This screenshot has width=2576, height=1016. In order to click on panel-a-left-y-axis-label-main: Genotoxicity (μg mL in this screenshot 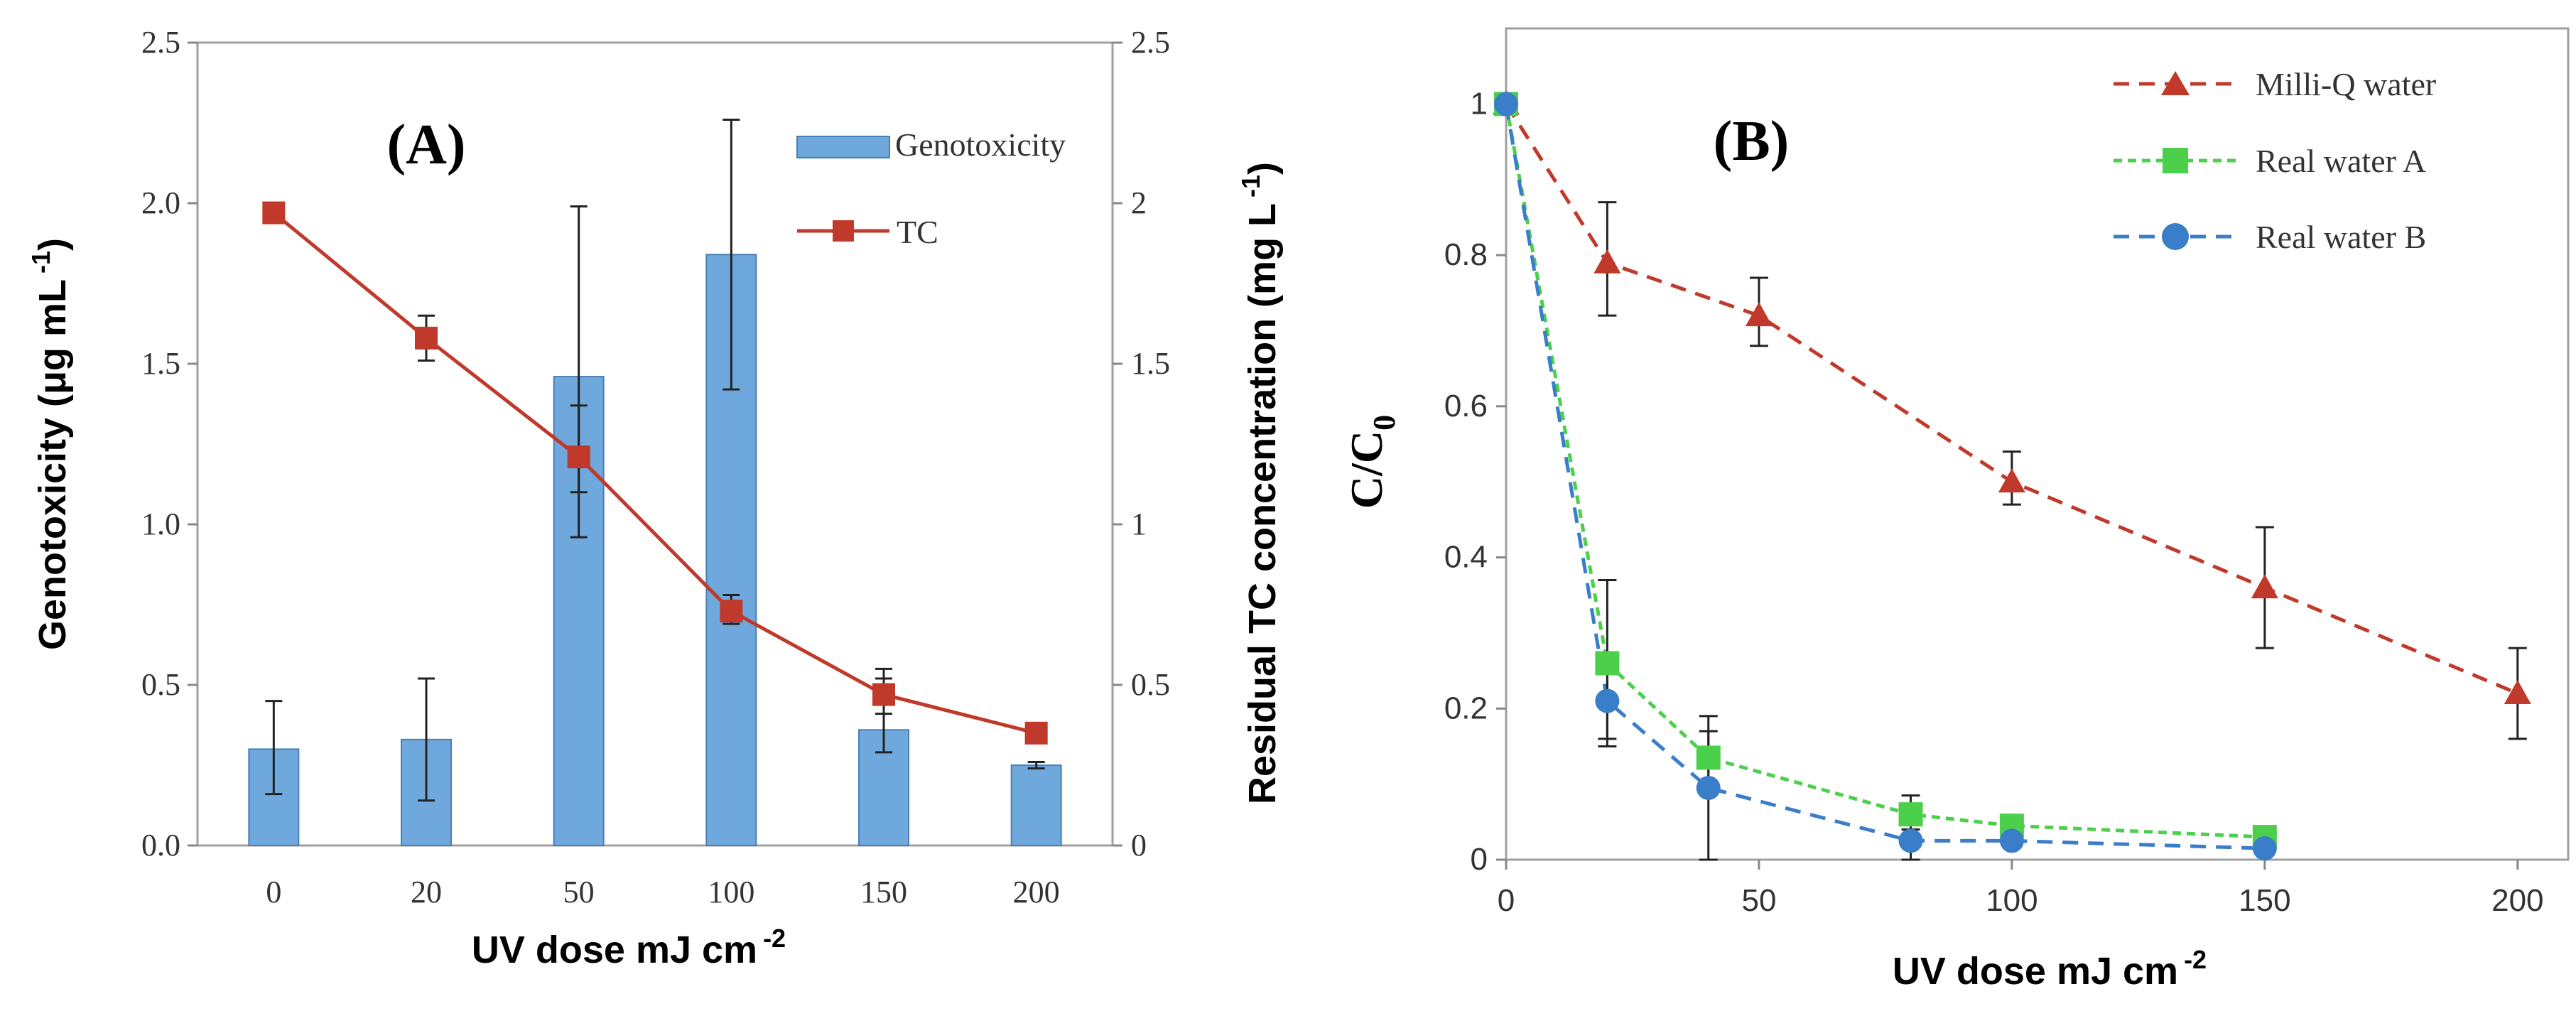, I will do `click(52, 464)`.